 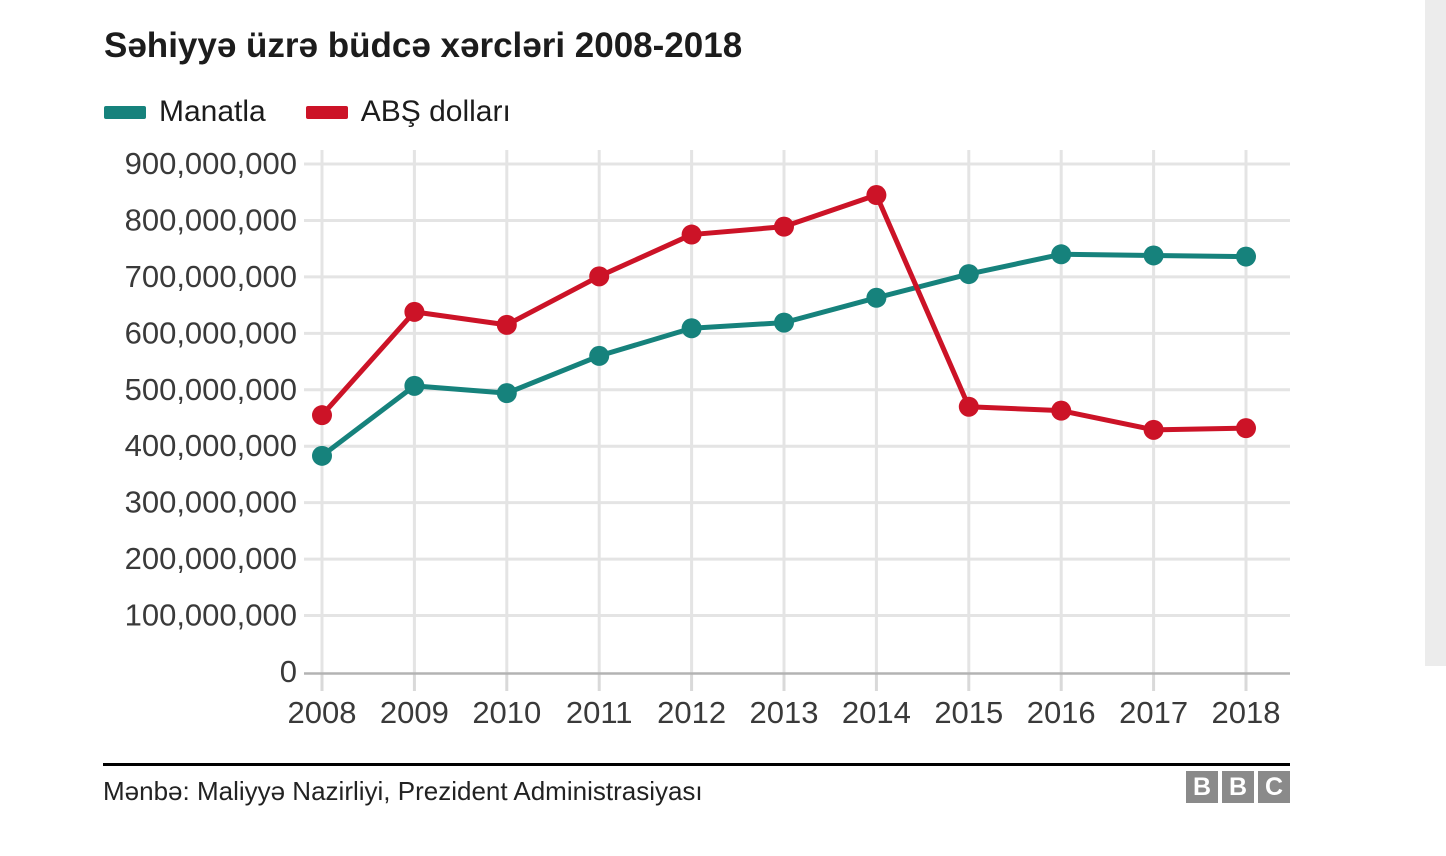 I want to click on bbc-logo-letter-3: C, so click(x=1274, y=787).